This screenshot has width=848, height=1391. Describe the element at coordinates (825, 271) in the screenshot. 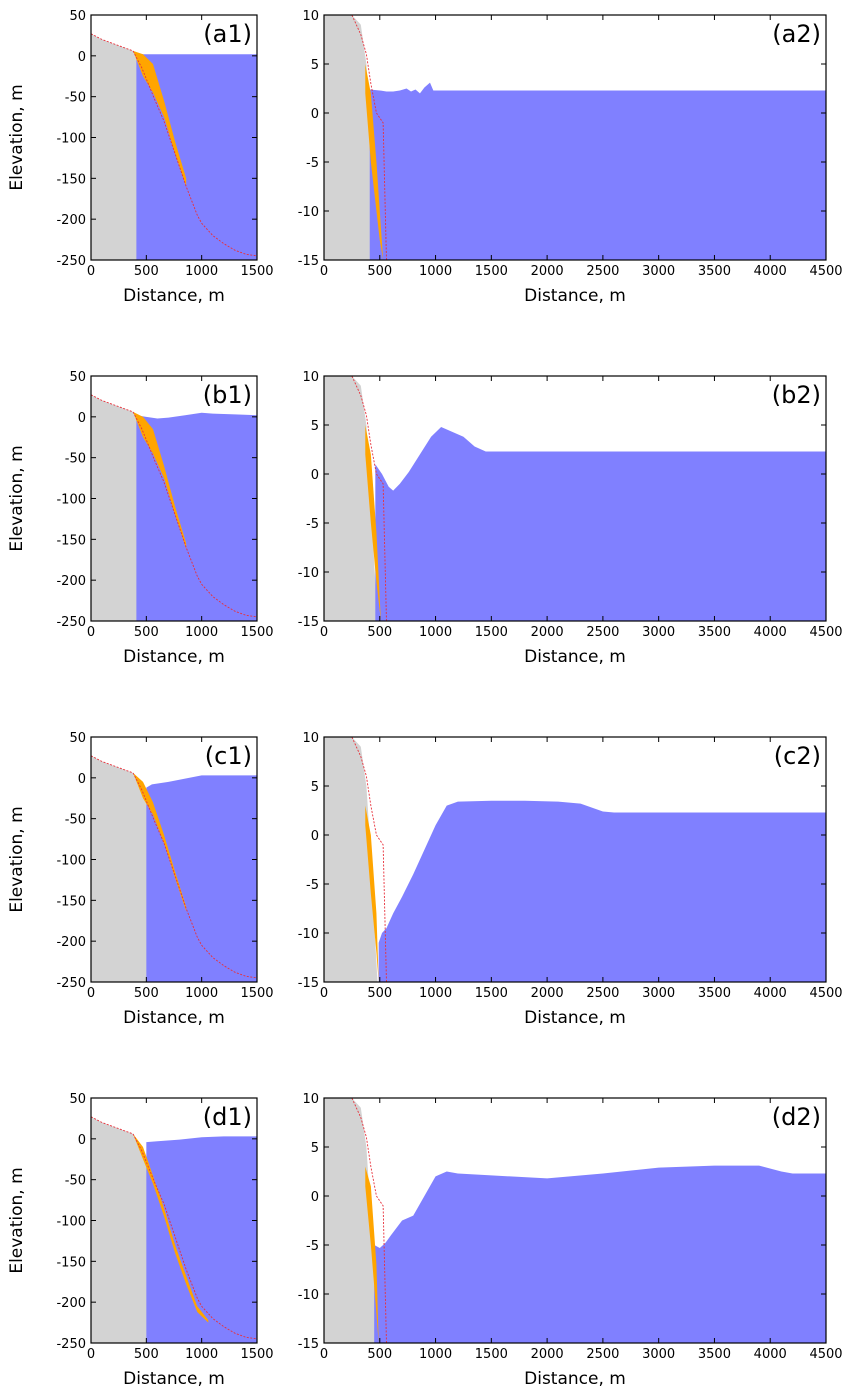

I see `x-tick-label: 4500` at that location.